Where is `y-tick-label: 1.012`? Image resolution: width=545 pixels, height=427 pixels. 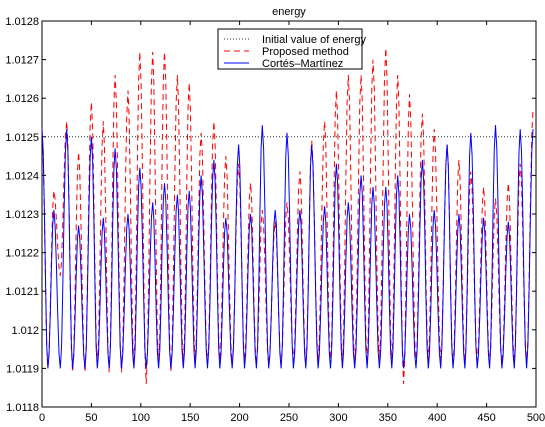
y-tick-label: 1.012 is located at coordinates (25, 331).